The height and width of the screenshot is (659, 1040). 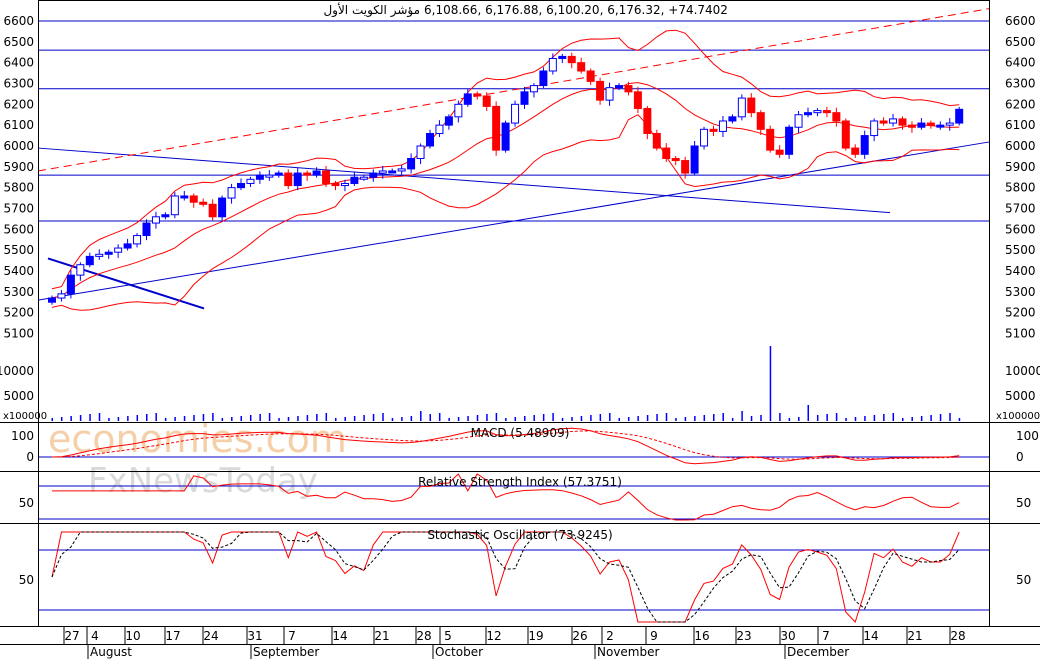 What do you see at coordinates (1020, 167) in the screenshot?
I see `price-tick-right: 5900` at bounding box center [1020, 167].